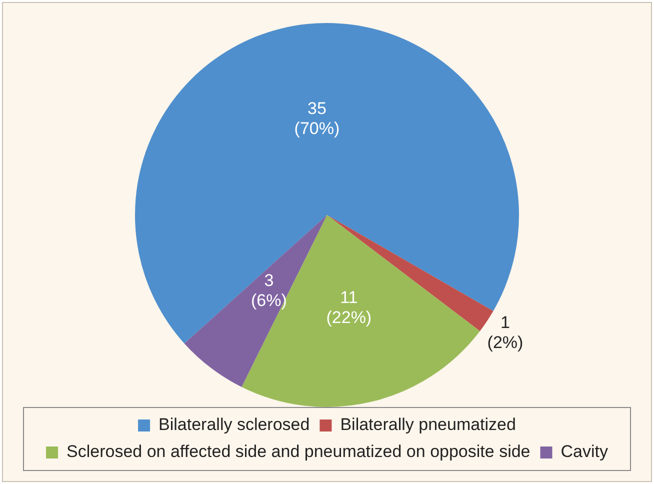 The image size is (654, 484). Describe the element at coordinates (298, 452) in the screenshot. I see `legend-label: Sclerosed on affected side and pneumatized on opposite side` at that location.